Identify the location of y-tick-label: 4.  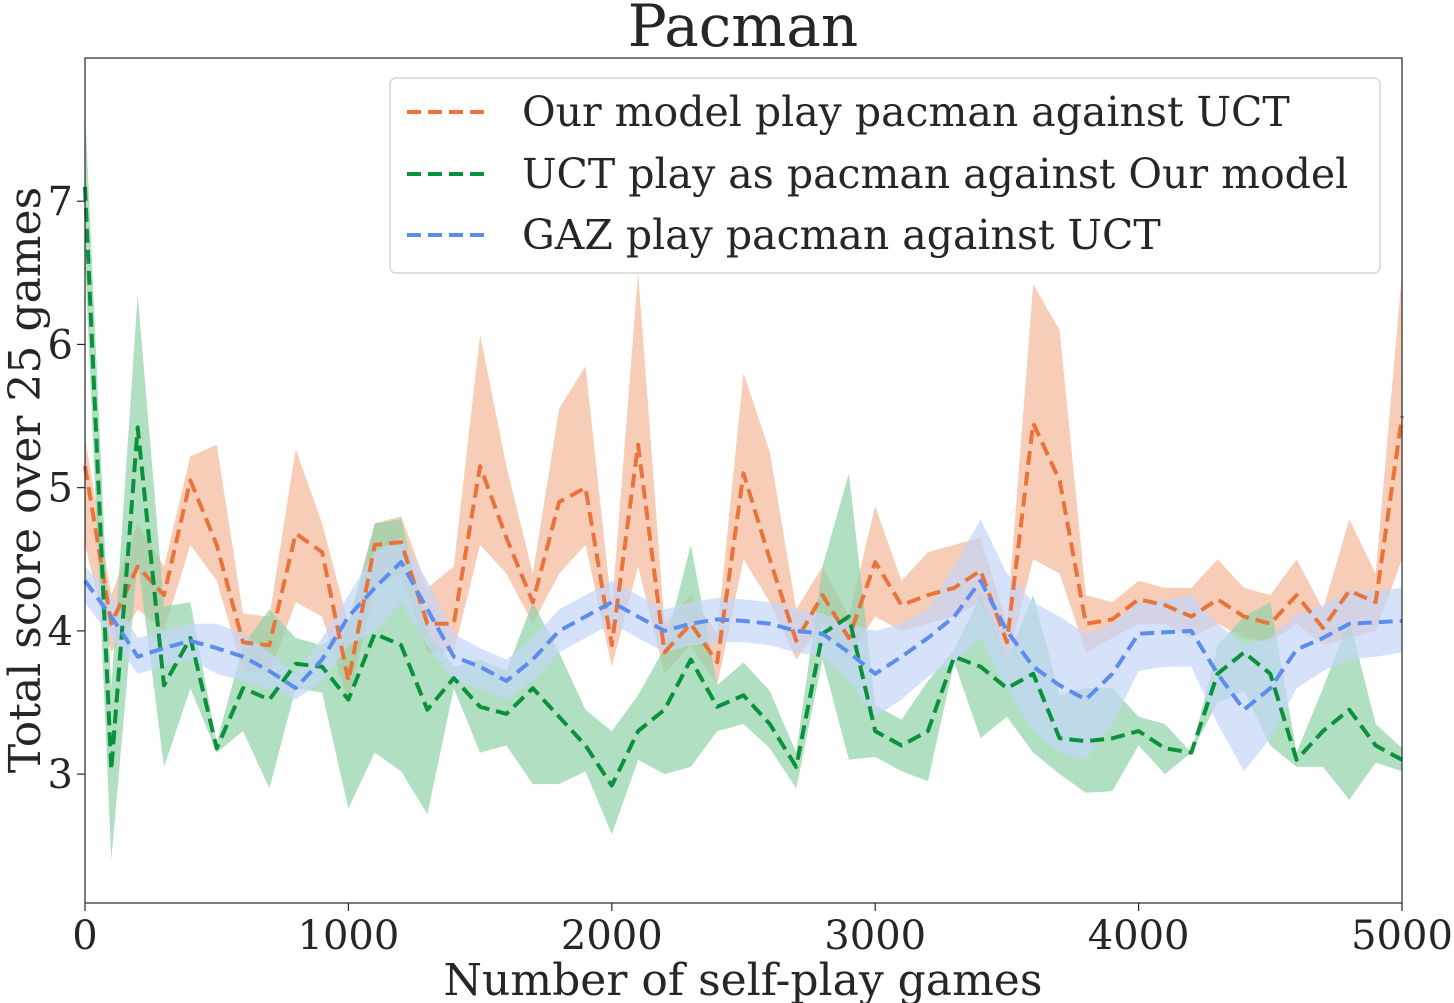
(60, 632).